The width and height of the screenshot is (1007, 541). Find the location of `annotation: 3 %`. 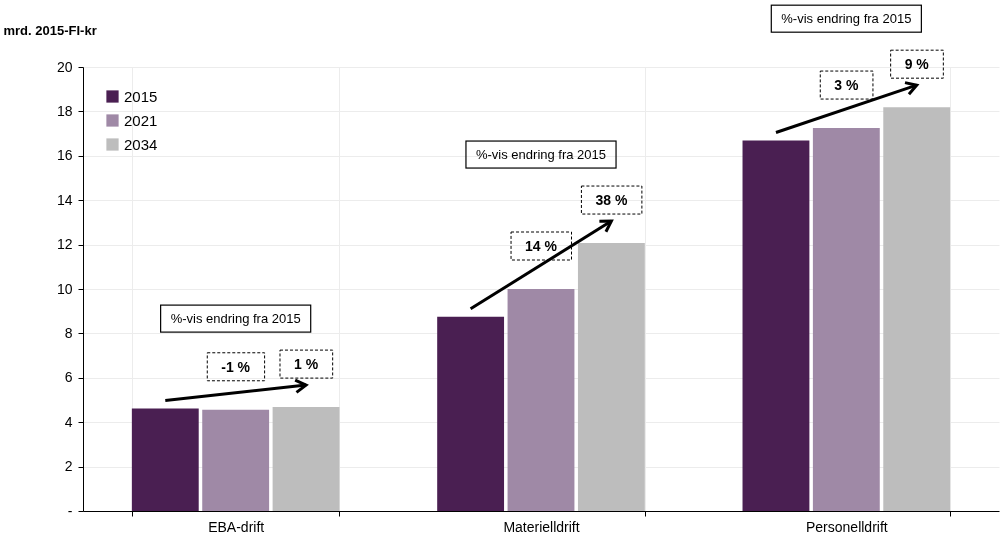

annotation: 3 % is located at coordinates (846, 85).